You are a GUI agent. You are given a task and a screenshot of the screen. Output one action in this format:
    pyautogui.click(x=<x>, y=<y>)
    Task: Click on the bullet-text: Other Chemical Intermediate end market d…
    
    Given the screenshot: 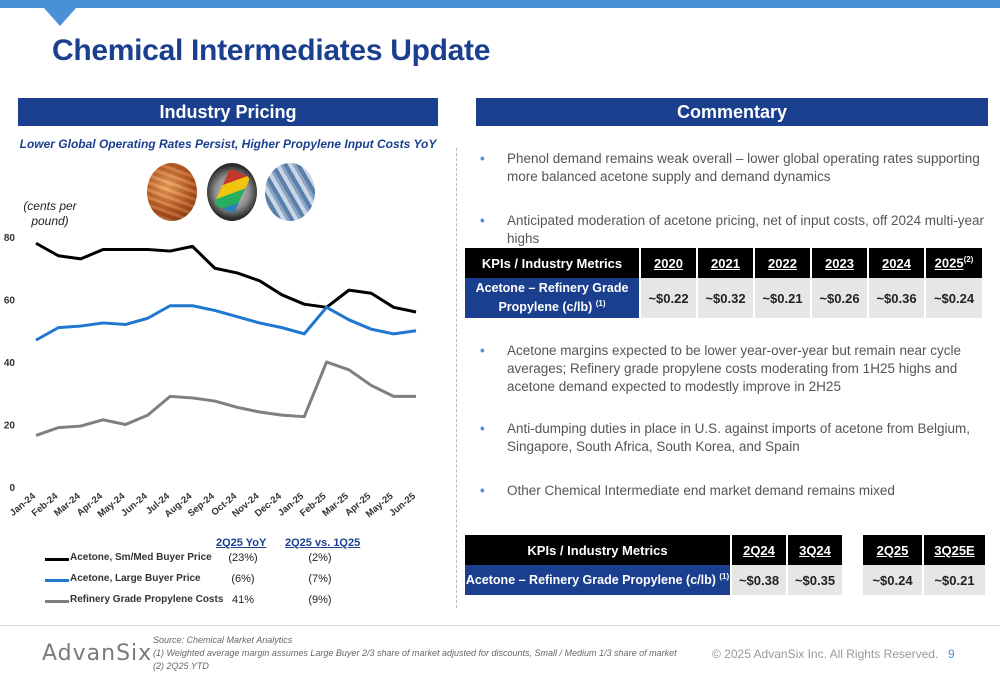 What is the action you would take?
    pyautogui.click(x=701, y=490)
    